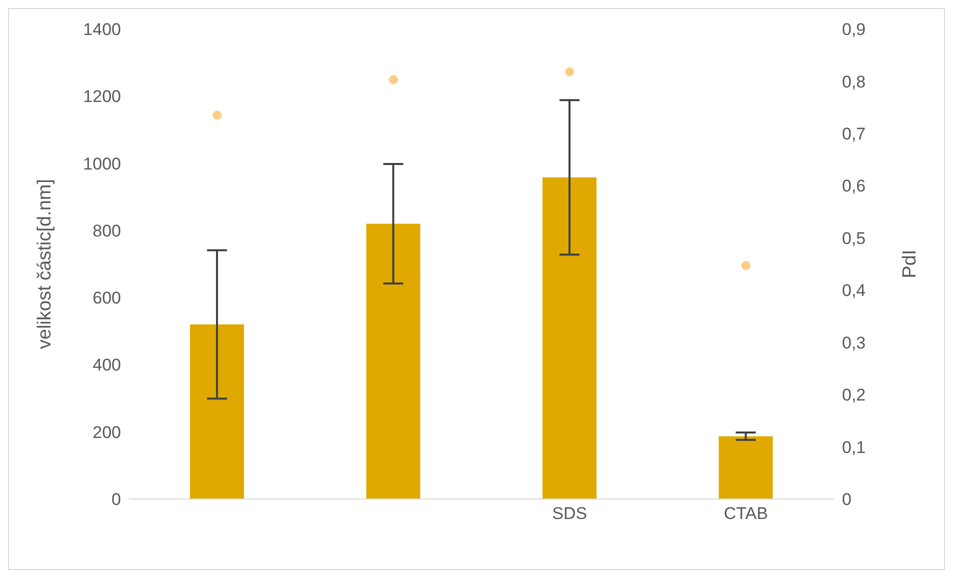  What do you see at coordinates (910, 264) in the screenshot?
I see `y2-axis-title: PdI` at bounding box center [910, 264].